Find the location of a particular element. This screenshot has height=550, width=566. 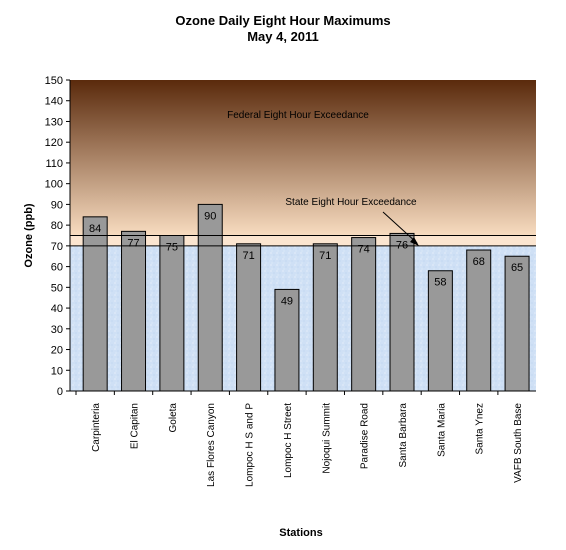

y-tick-label: 30 is located at coordinates (57, 330).